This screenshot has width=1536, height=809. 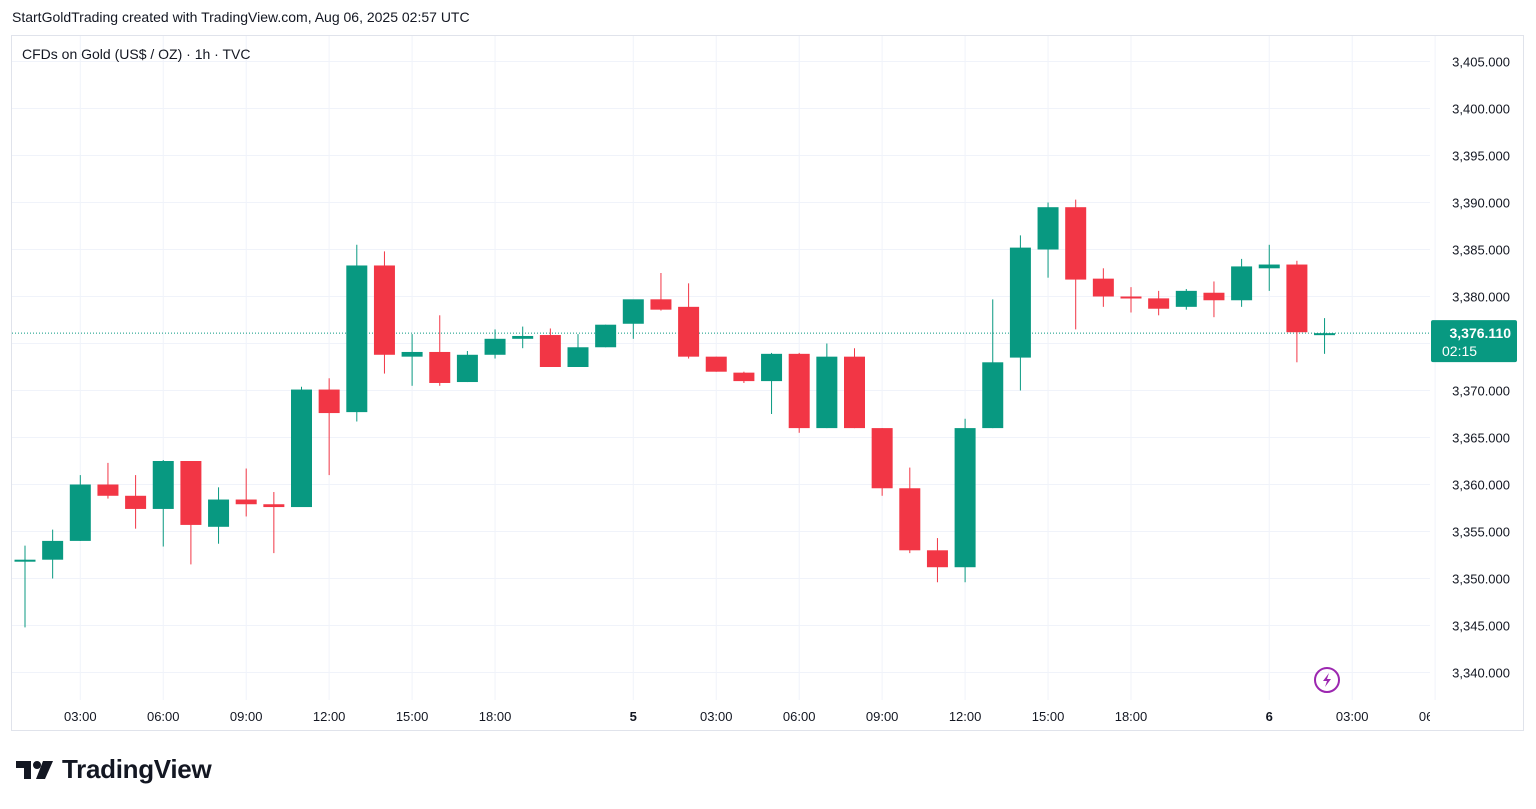 What do you see at coordinates (1481, 673) in the screenshot?
I see `price-tick-label: 3,340.000` at bounding box center [1481, 673].